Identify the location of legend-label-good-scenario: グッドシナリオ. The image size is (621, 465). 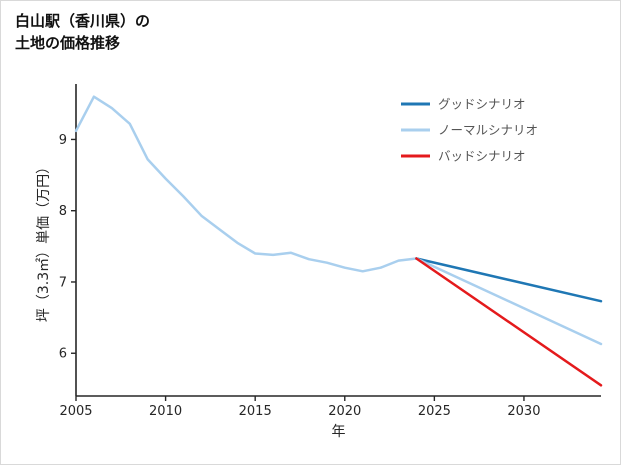
(482, 104).